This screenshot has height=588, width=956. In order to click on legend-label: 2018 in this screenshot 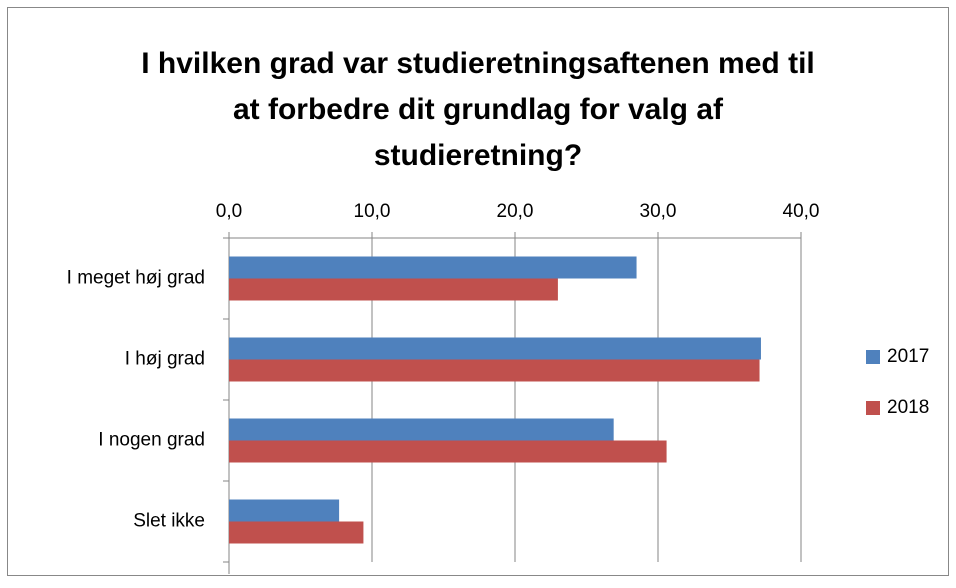, I will do `click(908, 407)`.